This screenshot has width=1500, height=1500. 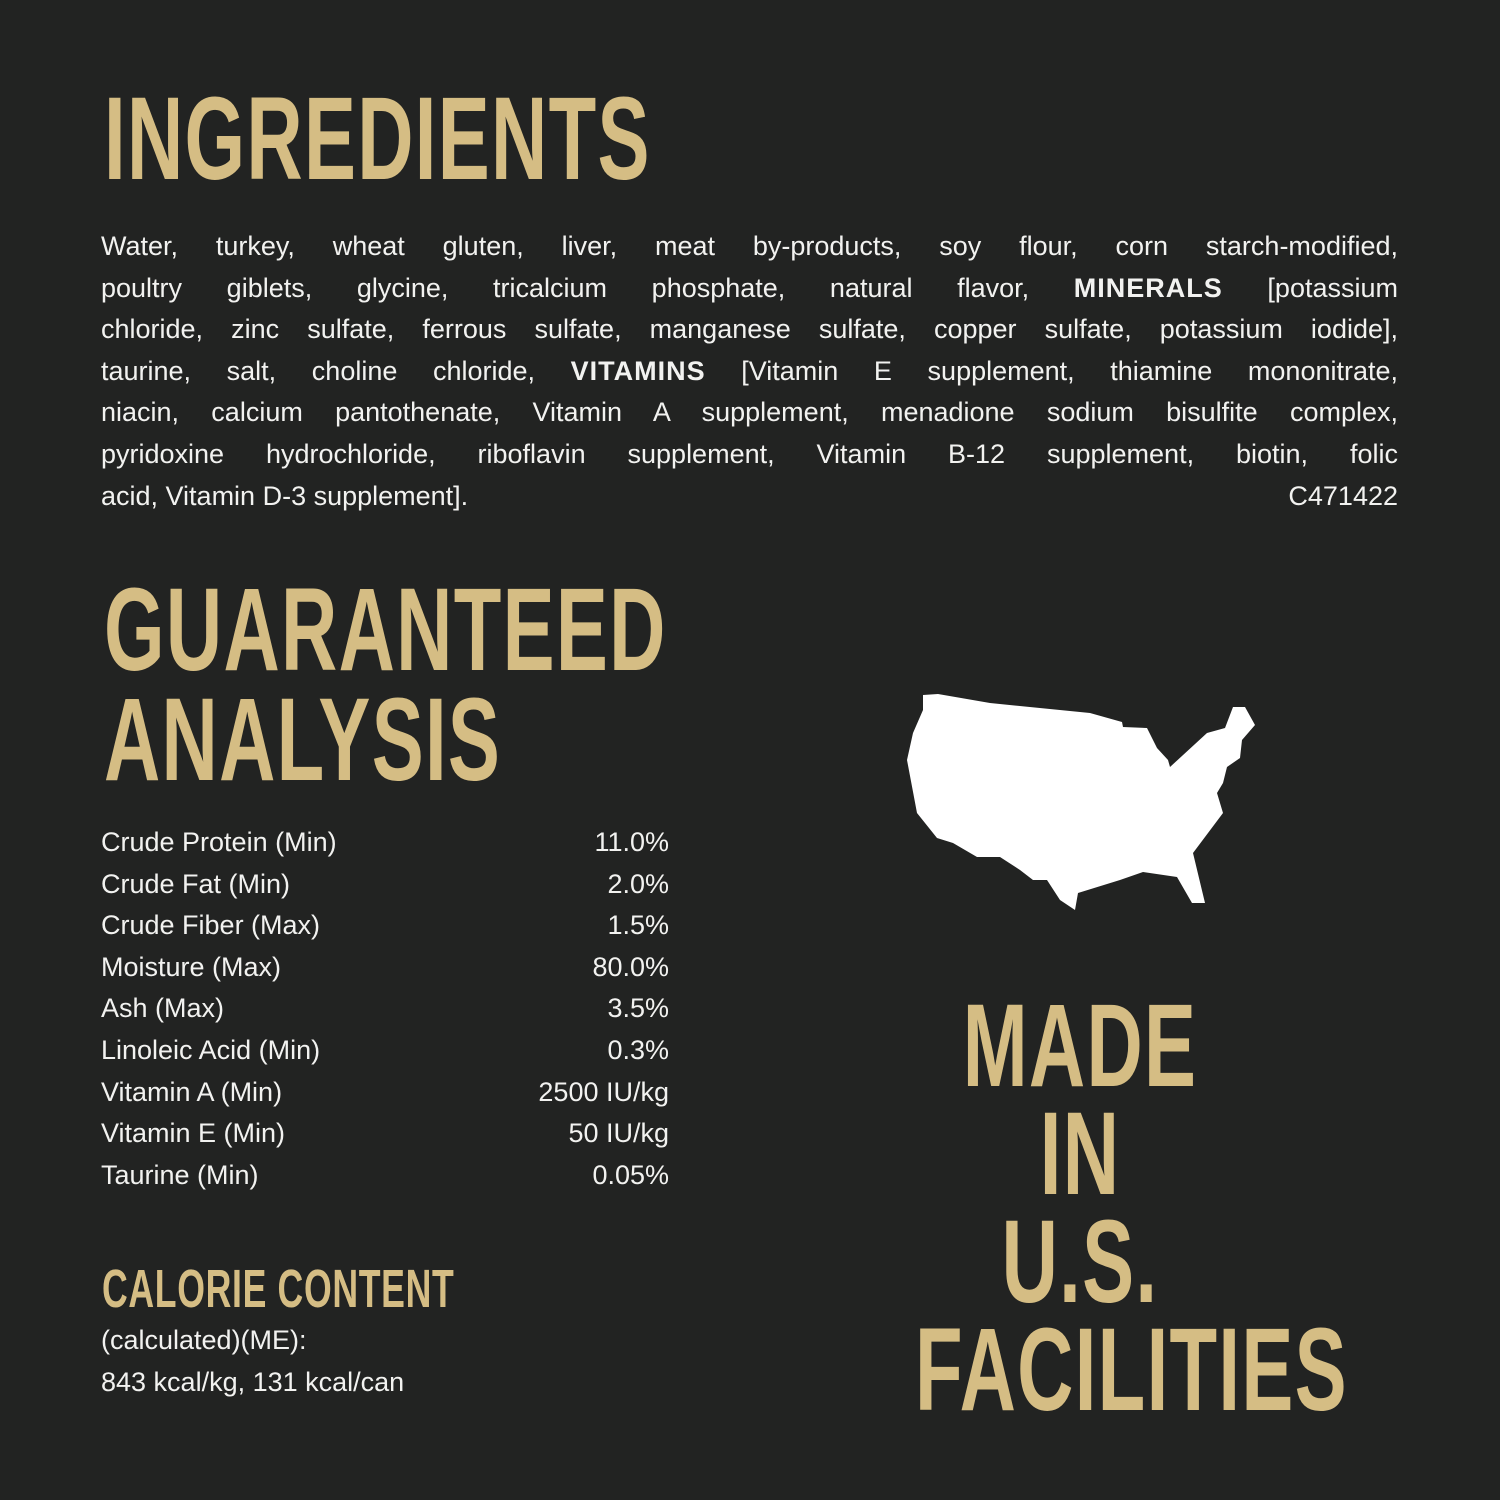 What do you see at coordinates (631, 842) in the screenshot?
I see `analysis-value: 11.0%` at bounding box center [631, 842].